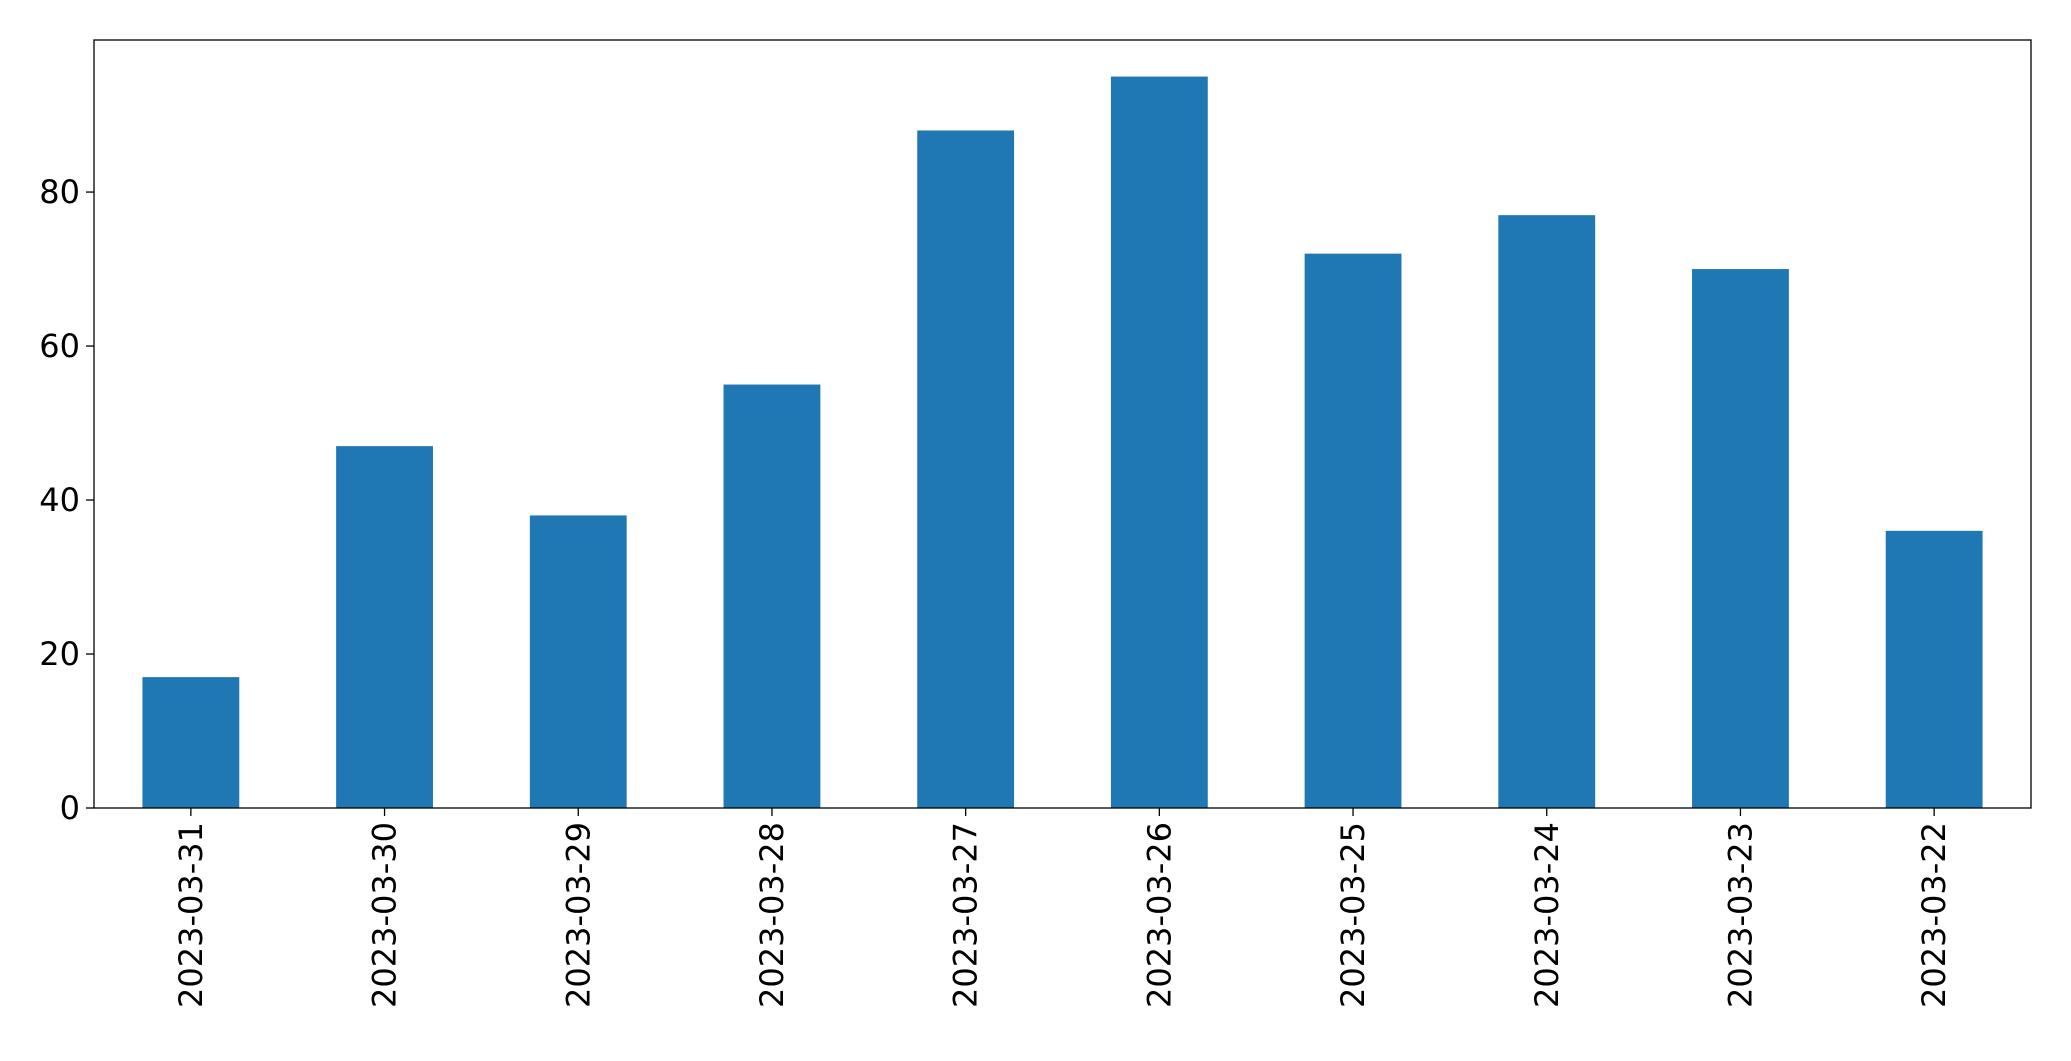 The height and width of the screenshot is (1061, 2071). I want to click on x-tick-label: 2023-03-22, so click(1934, 915).